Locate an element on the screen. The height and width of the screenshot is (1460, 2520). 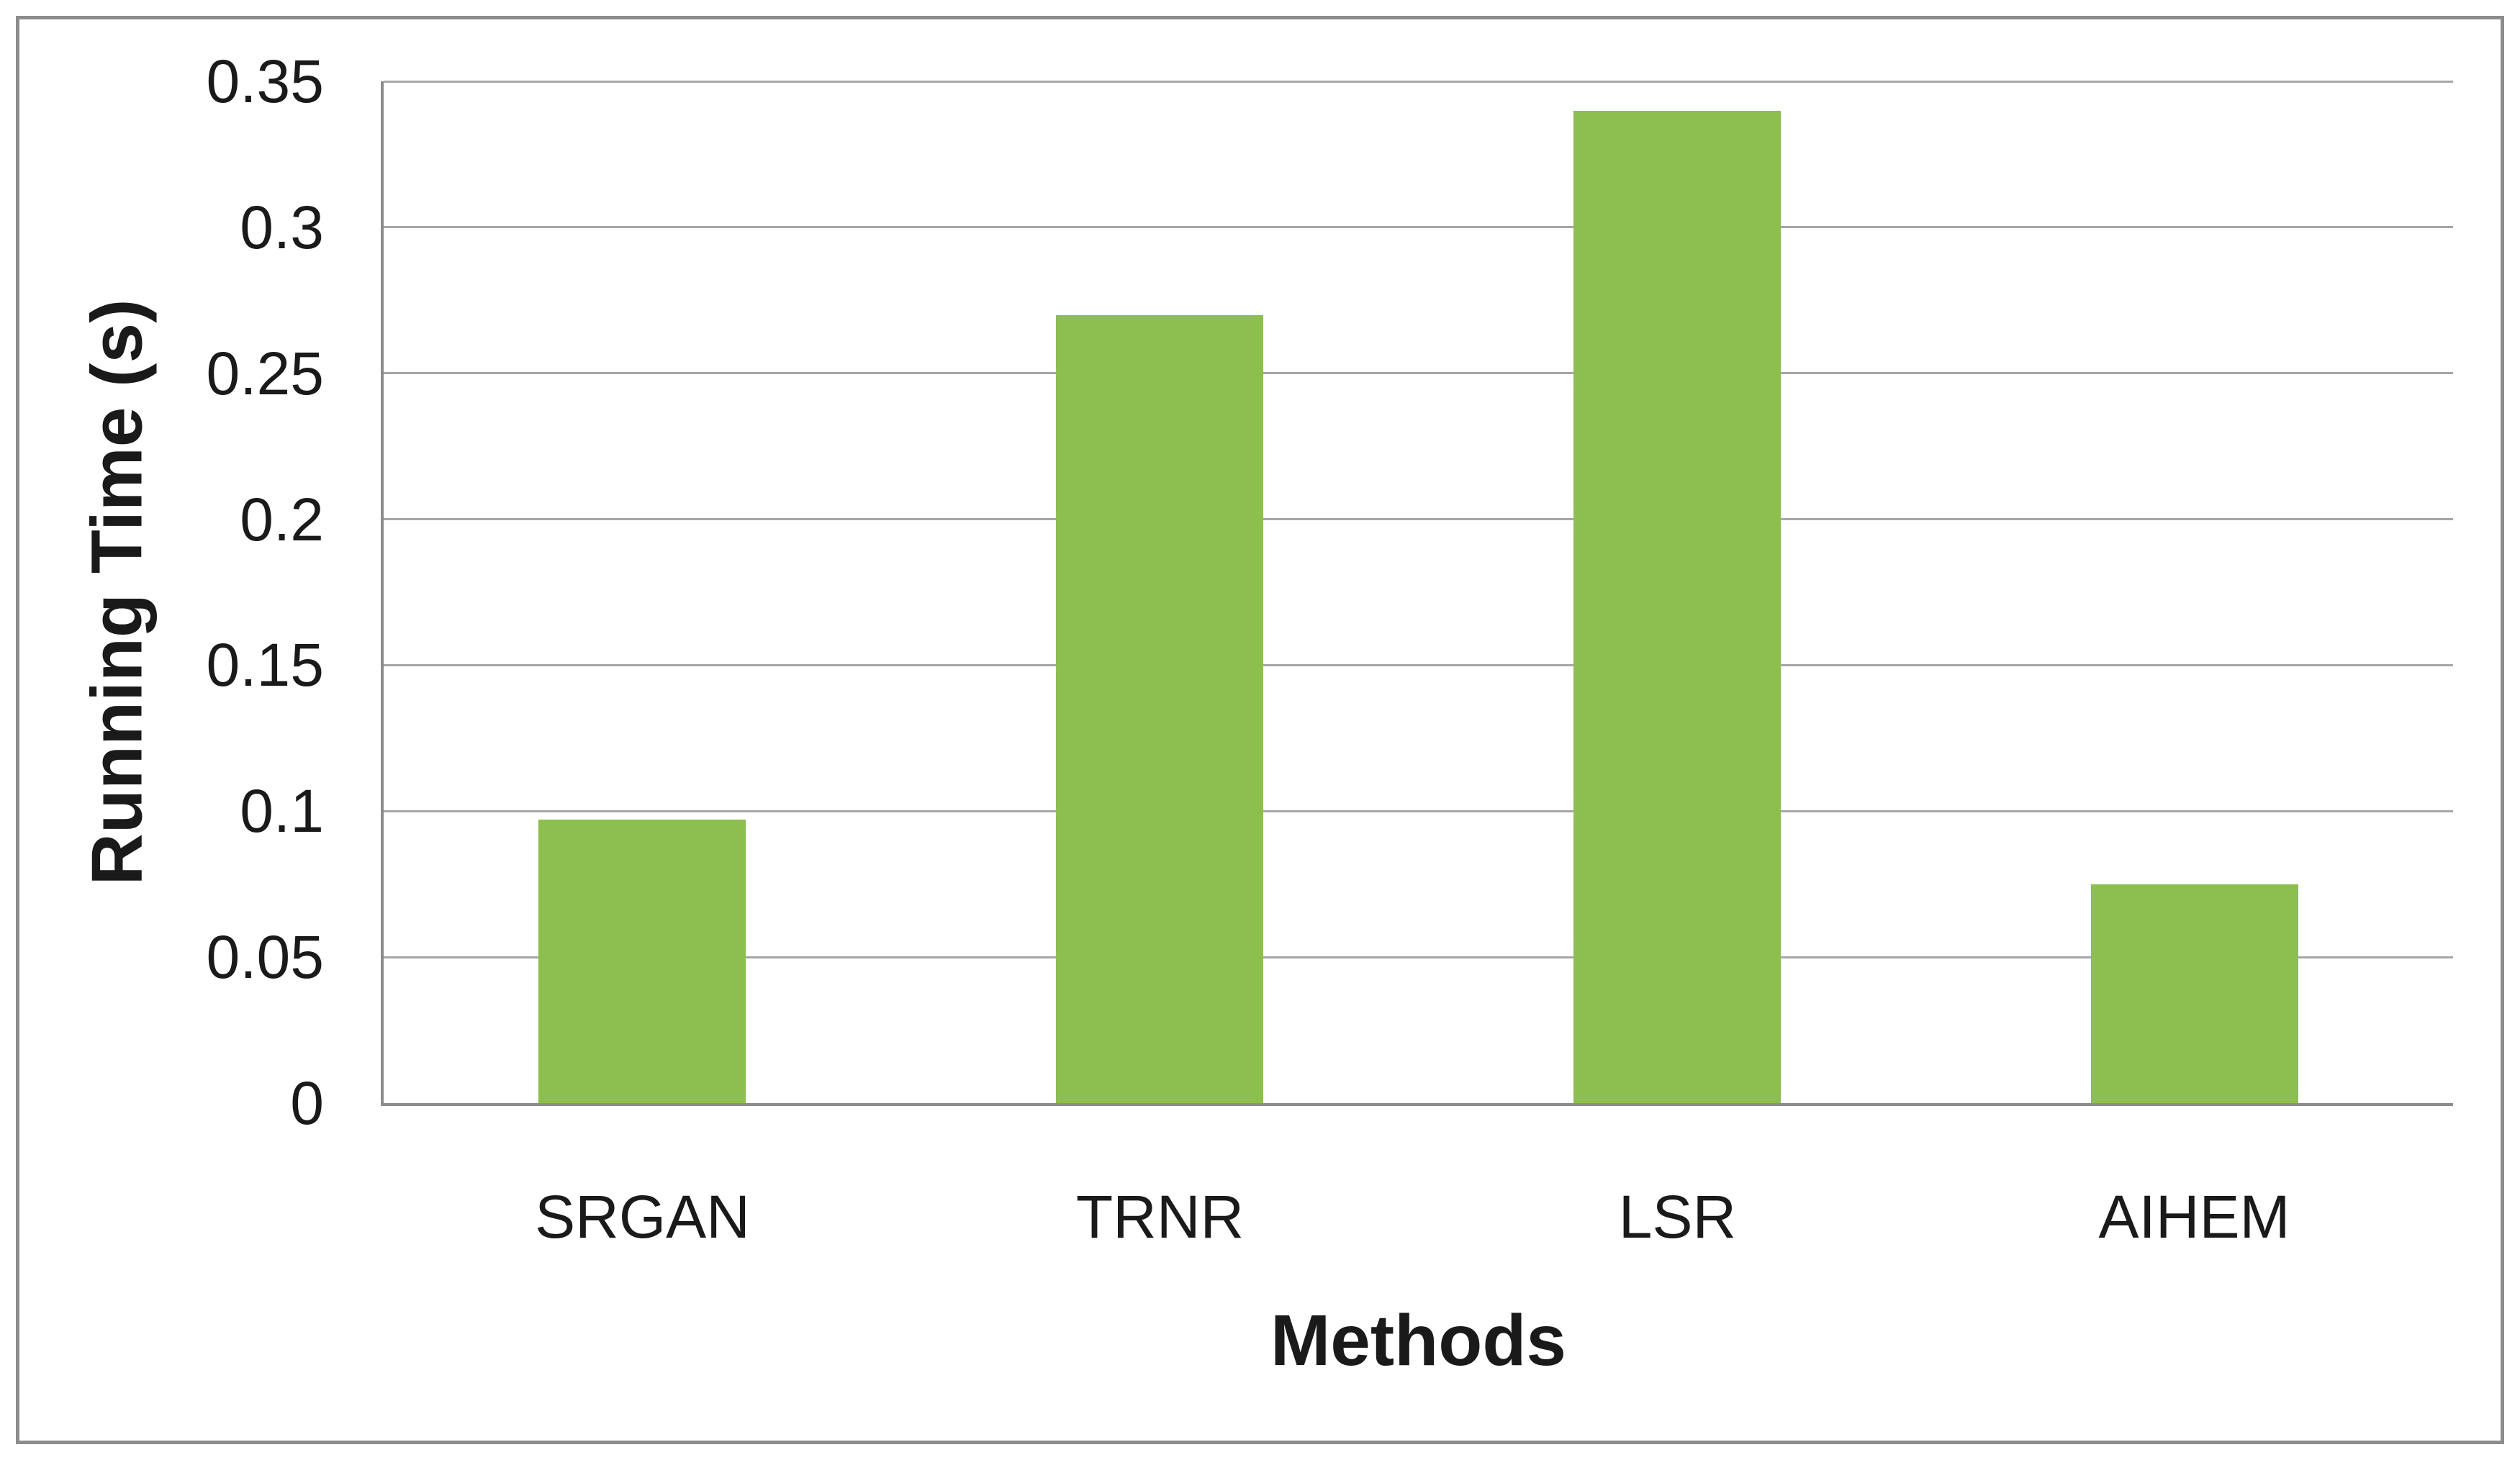
y-tick-label-0.1: 0.1 is located at coordinates (282, 811).